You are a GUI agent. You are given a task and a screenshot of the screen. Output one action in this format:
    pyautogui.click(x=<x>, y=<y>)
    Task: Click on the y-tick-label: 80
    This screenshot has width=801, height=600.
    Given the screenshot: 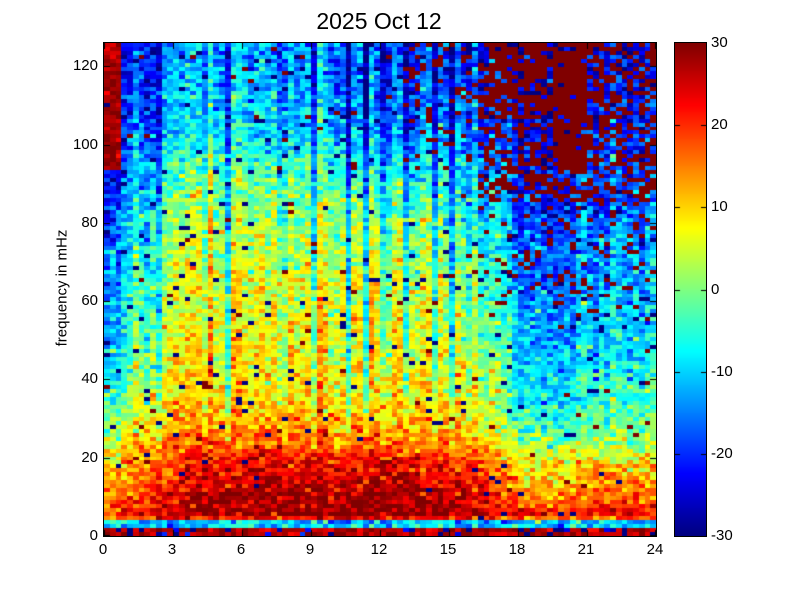 What is the action you would take?
    pyautogui.click(x=89, y=222)
    